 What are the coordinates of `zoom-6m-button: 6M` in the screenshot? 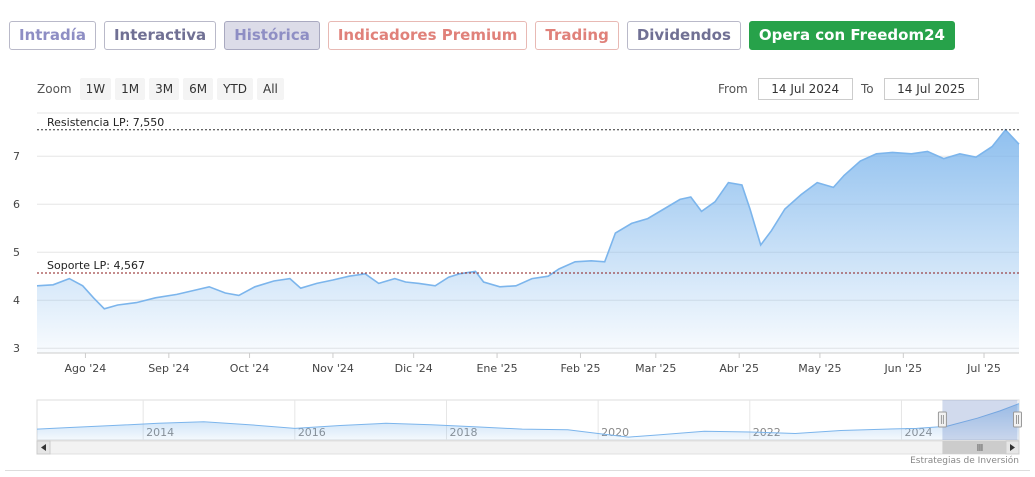 It's located at (198, 89).